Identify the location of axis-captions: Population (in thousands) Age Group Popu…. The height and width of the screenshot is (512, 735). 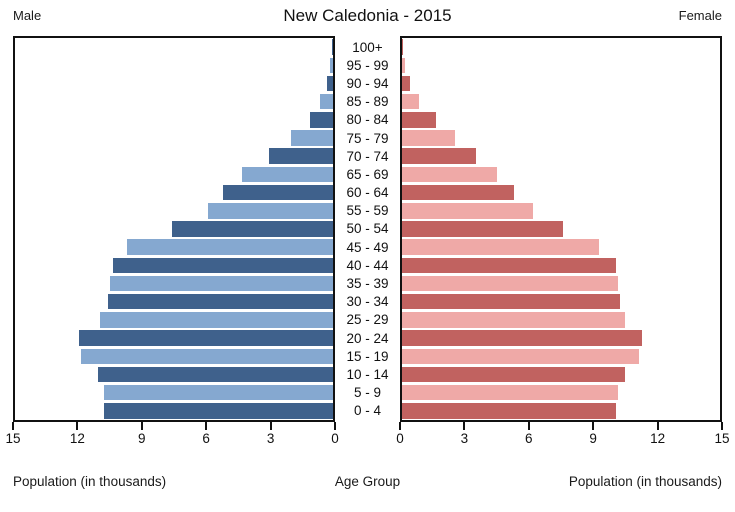
(367, 481).